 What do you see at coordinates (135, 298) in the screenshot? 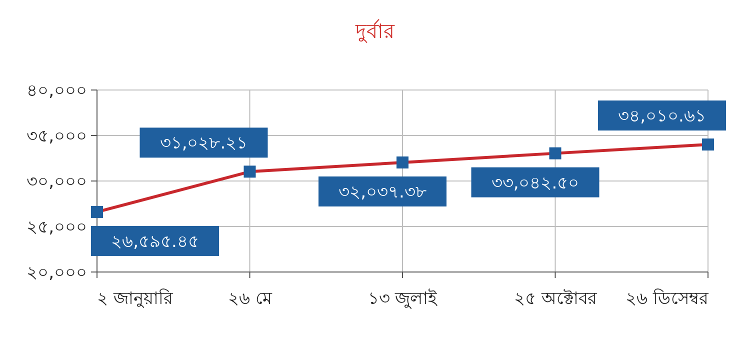
I see `x-tick-label: ২ জানুয়ারি` at bounding box center [135, 298].